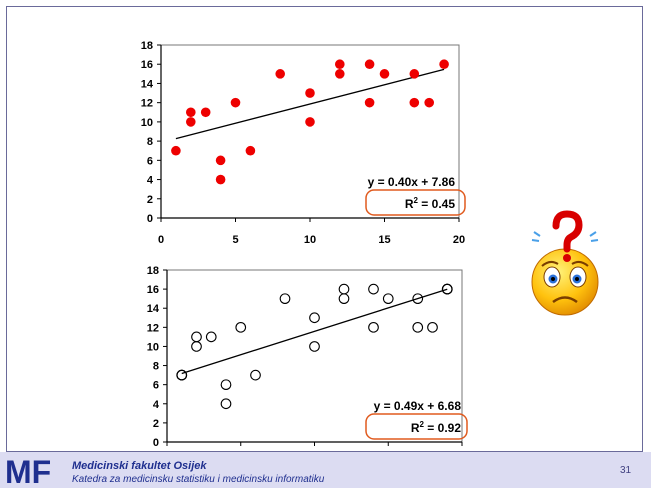 This screenshot has width=651, height=488. I want to click on bottom-y-tick-label: 4, so click(156, 405).